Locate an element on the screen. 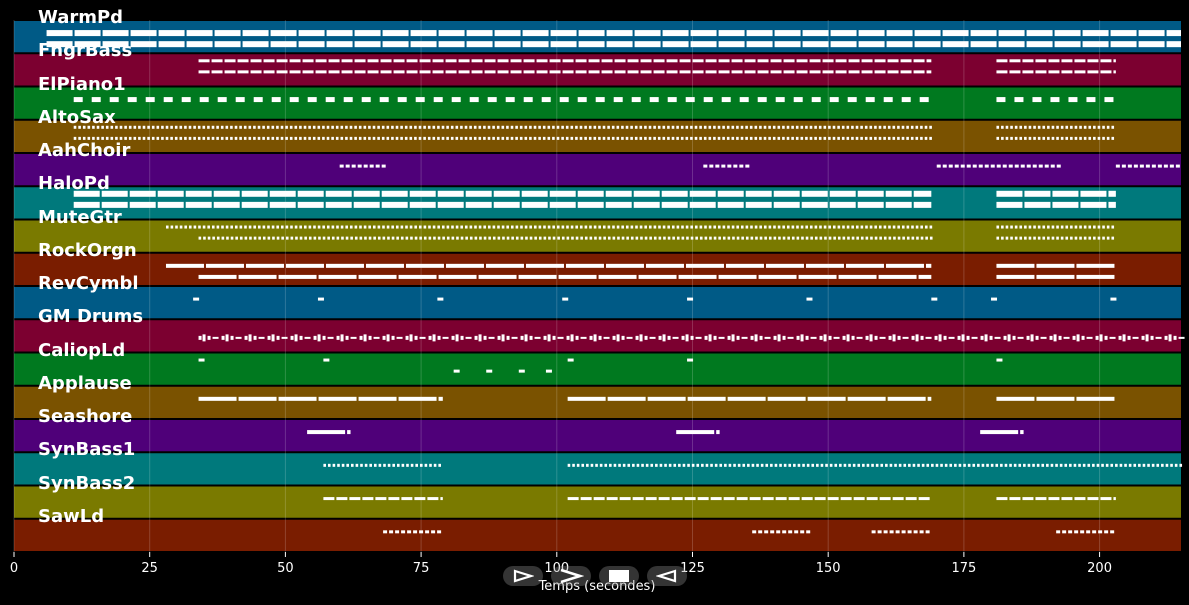 This screenshot has height=605, width=1189. stop-button is located at coordinates (619, 576).